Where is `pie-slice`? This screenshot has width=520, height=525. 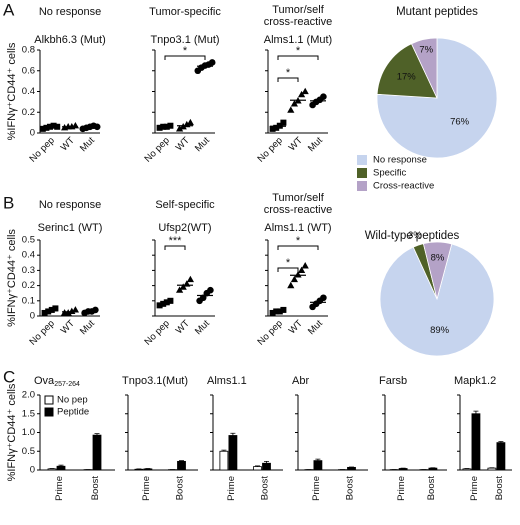
pie-slice is located at coordinates (424, 68).